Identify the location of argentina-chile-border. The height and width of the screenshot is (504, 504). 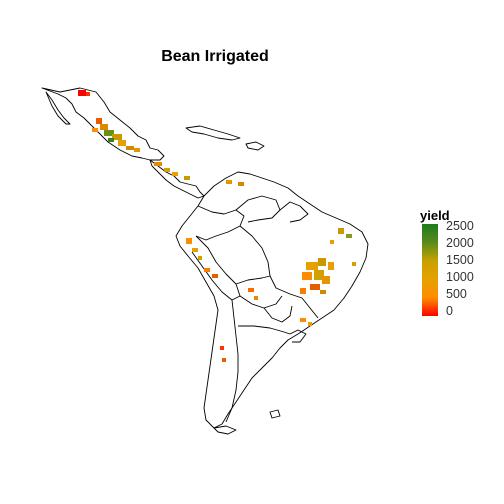
(232, 361).